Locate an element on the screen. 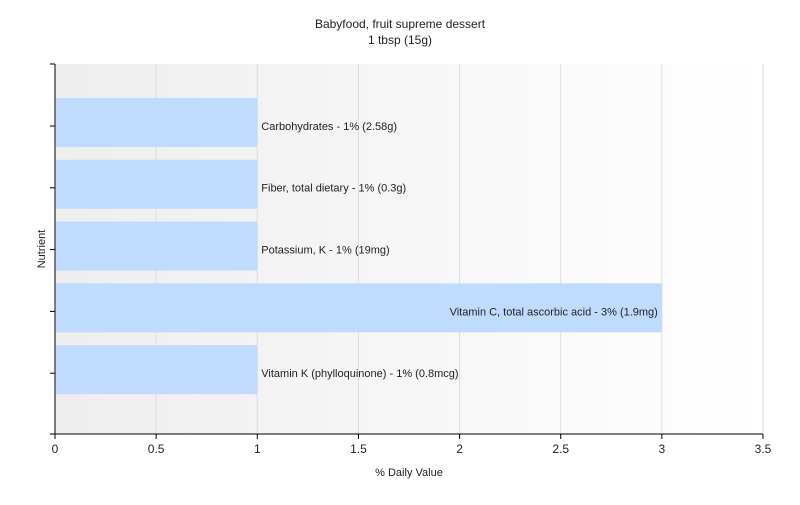 This screenshot has height=505, width=800. x-axis-title: % Daily Value is located at coordinates (409, 473).